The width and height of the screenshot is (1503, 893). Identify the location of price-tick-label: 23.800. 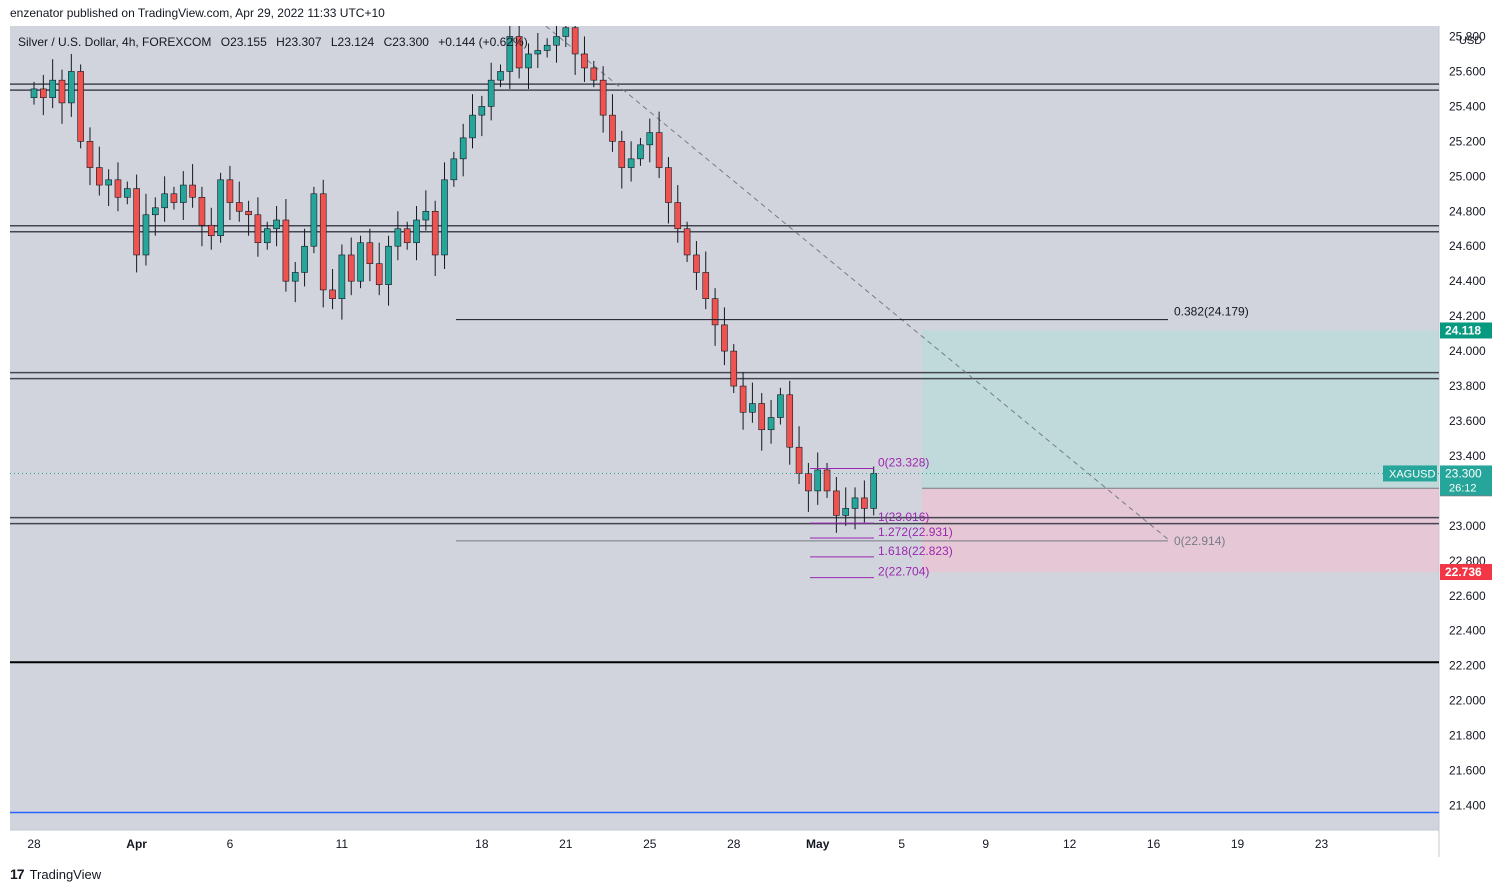
(1467, 386).